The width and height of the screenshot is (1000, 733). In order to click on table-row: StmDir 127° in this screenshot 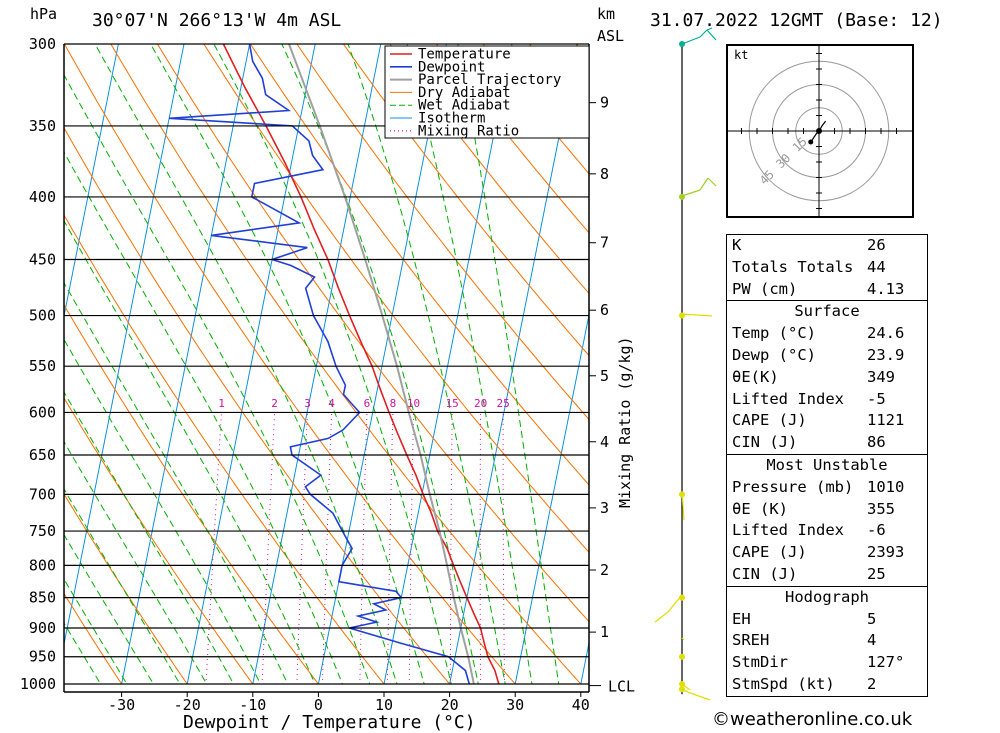, I will do `click(827, 663)`.